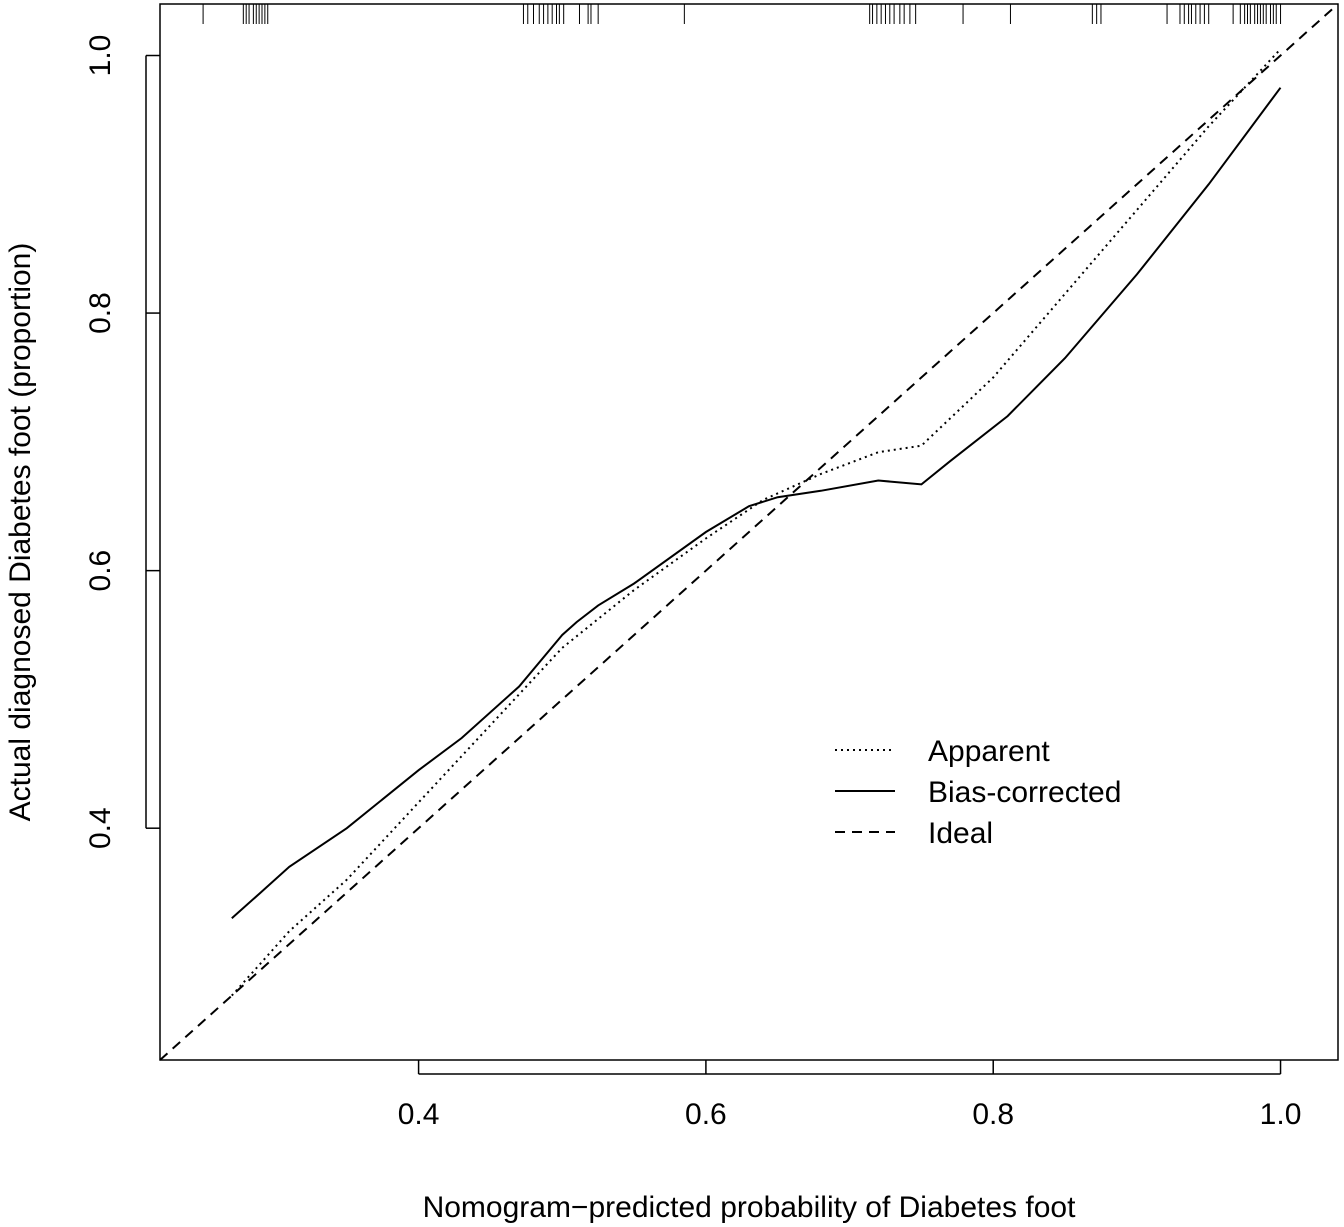  Describe the element at coordinates (1024, 792) in the screenshot. I see `legend-label-bias-corrected: Bias-corrected` at that location.